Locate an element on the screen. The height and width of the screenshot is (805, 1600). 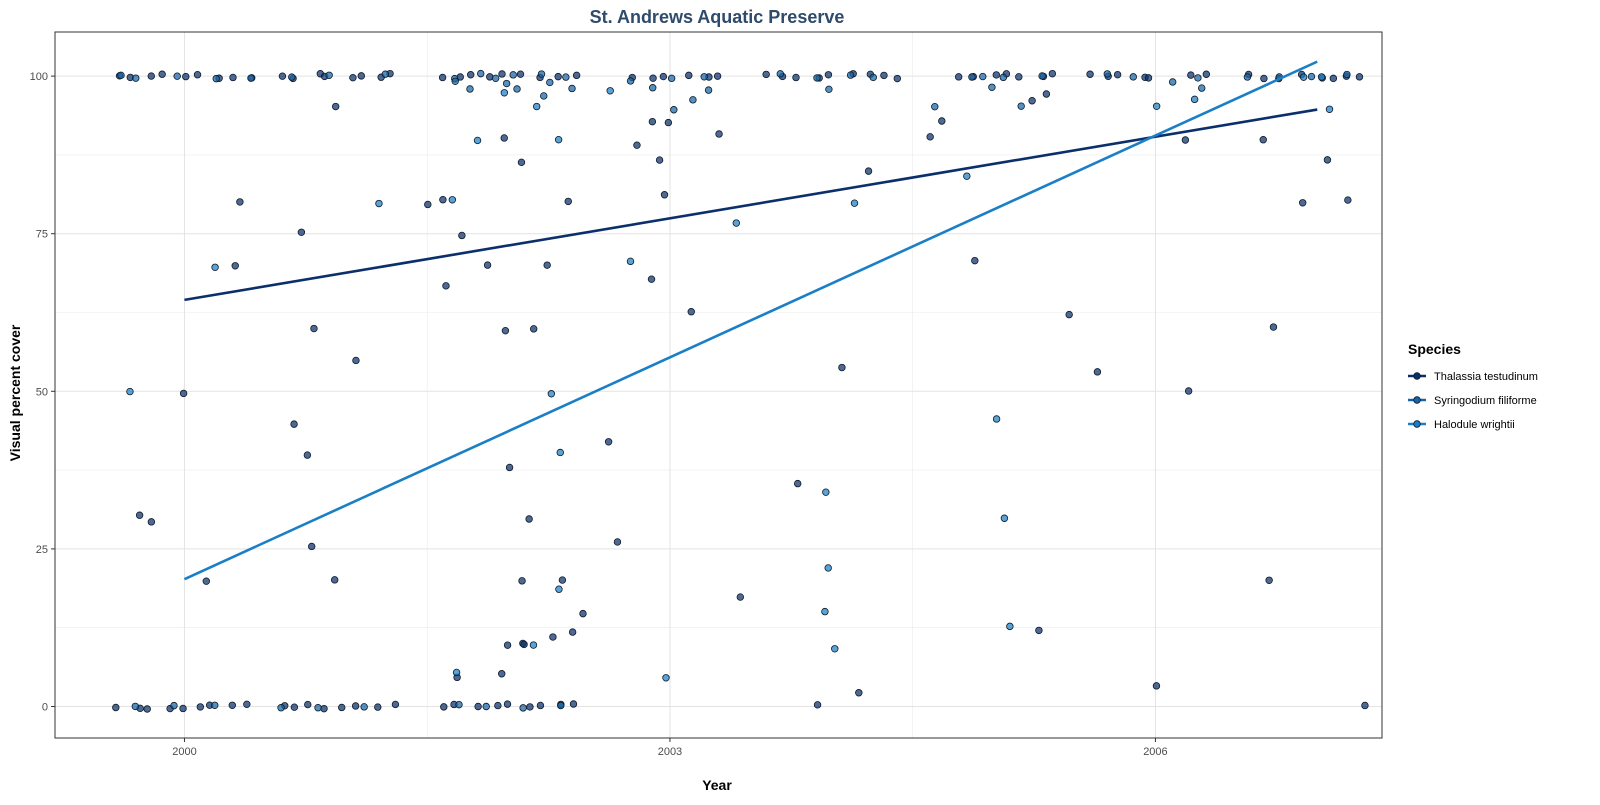
x-axis-title: Year is located at coordinates (717, 785).